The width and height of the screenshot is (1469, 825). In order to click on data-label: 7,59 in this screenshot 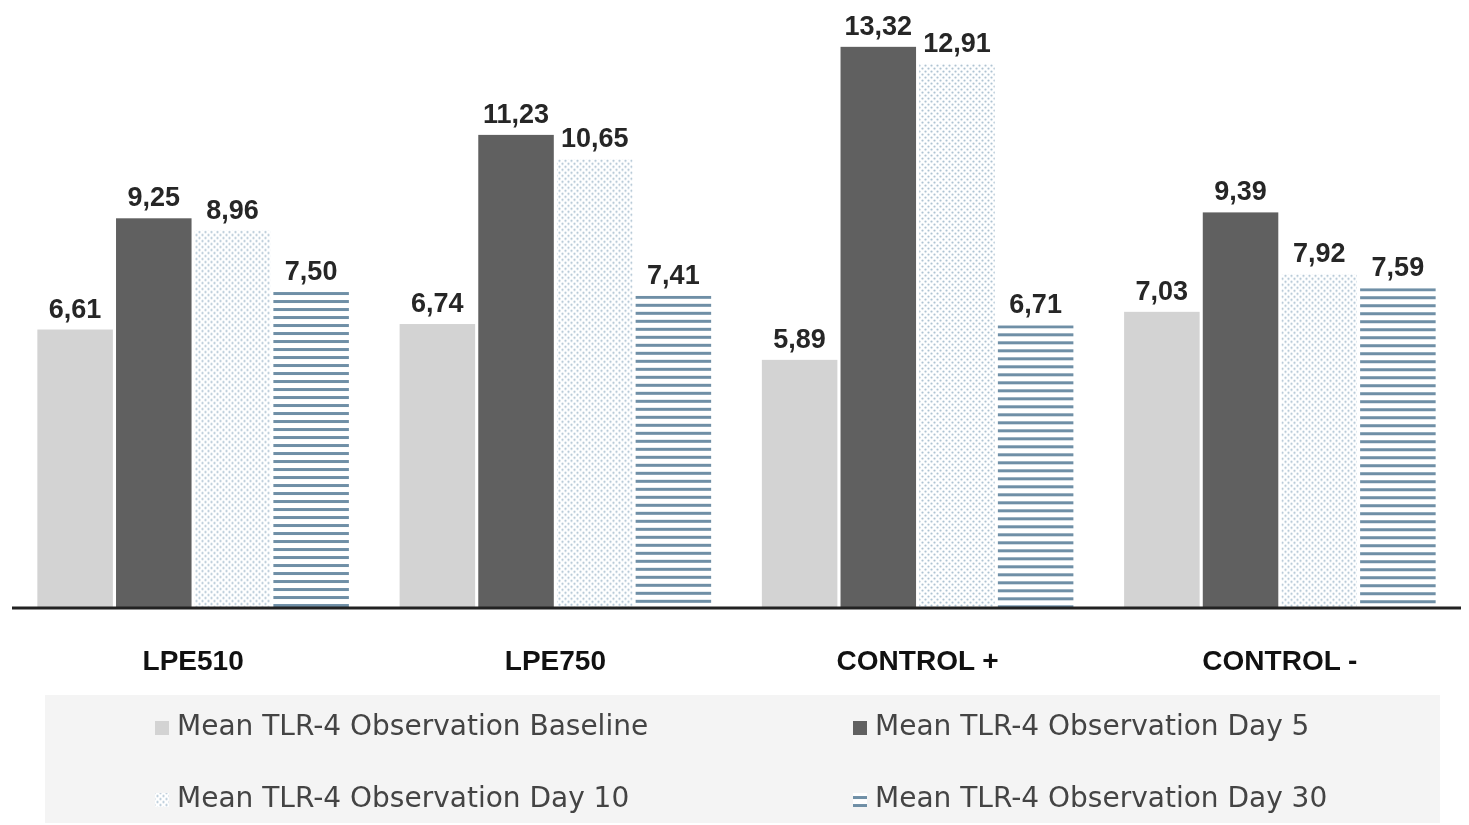, I will do `click(1398, 267)`.